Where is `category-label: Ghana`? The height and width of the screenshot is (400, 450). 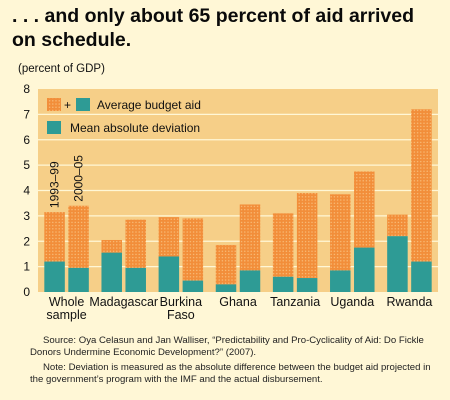 category-label: Ghana is located at coordinates (238, 302).